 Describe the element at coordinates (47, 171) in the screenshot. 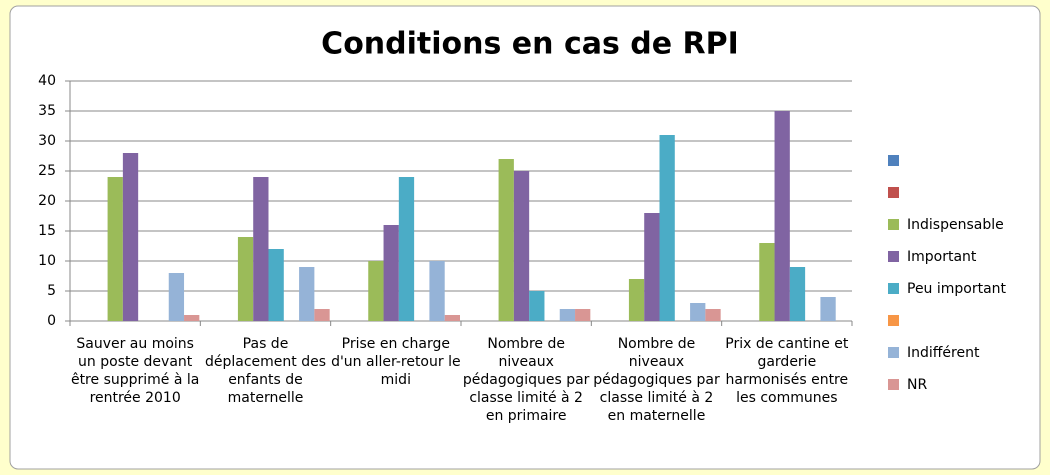

I see `y-tick-label: 25` at that location.